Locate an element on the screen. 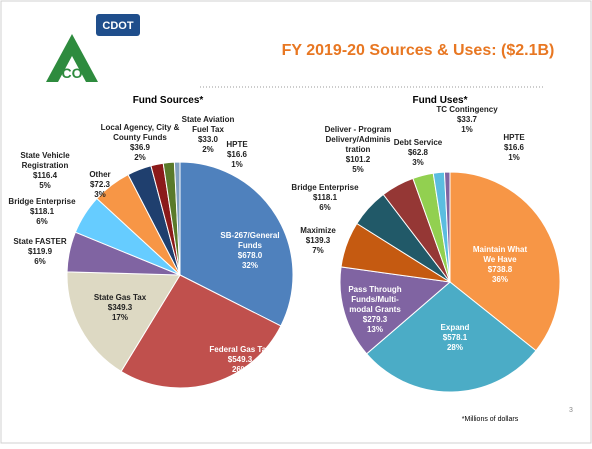  slice-value-label: $33.7 is located at coordinates (467, 119).